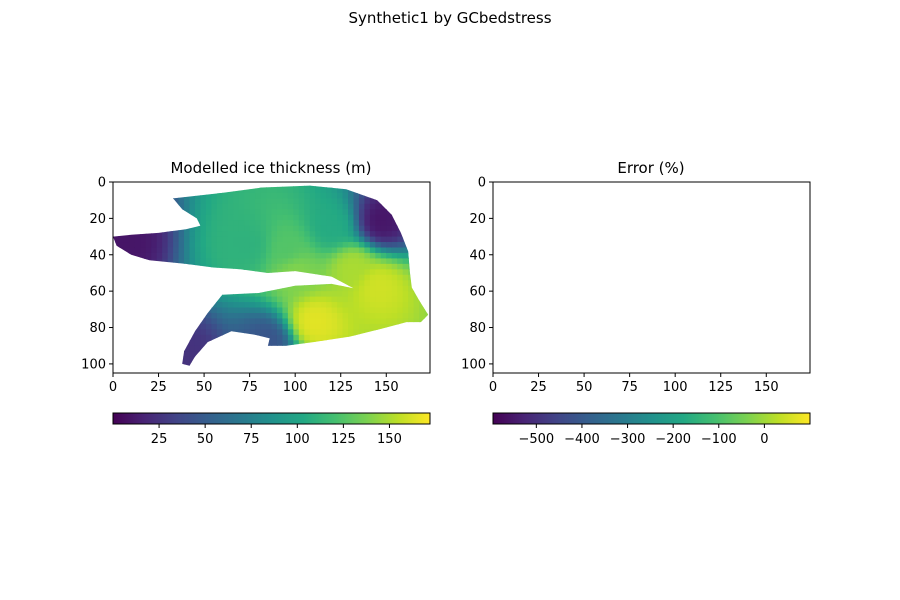 The width and height of the screenshot is (900, 600). Describe the element at coordinates (536, 439) in the screenshot. I see `colorbar-tick-label: −500` at that location.